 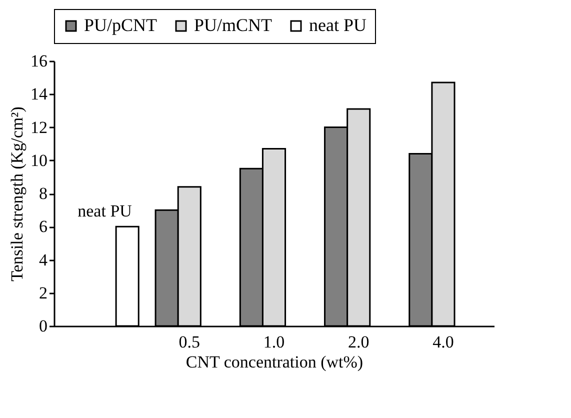 What do you see at coordinates (121, 25) in the screenshot?
I see `legend-label: PU/pCNT` at bounding box center [121, 25].